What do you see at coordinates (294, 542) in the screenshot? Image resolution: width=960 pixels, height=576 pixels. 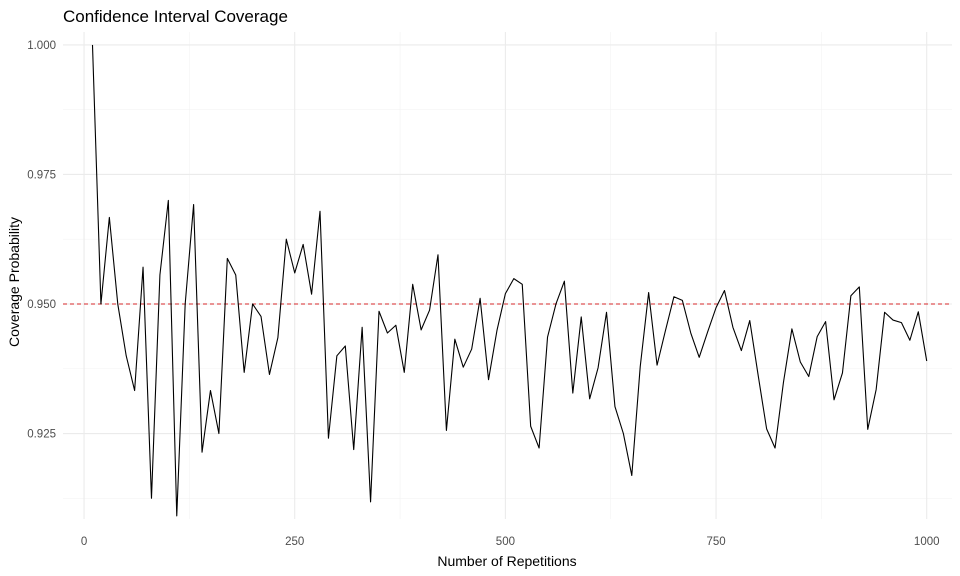 I see `x-tick-label: 250` at bounding box center [294, 542].